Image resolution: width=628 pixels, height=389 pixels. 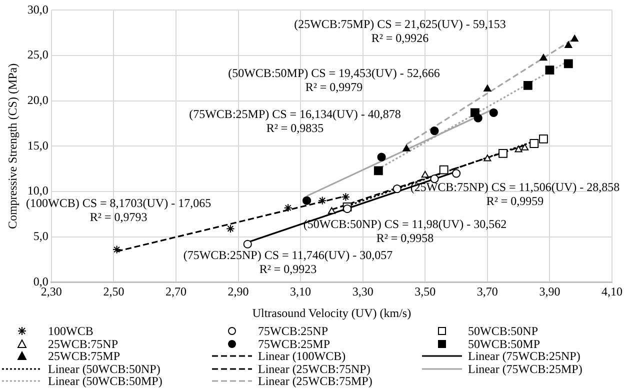 I want to click on x-tick-label: 2,90, so click(x=238, y=291).